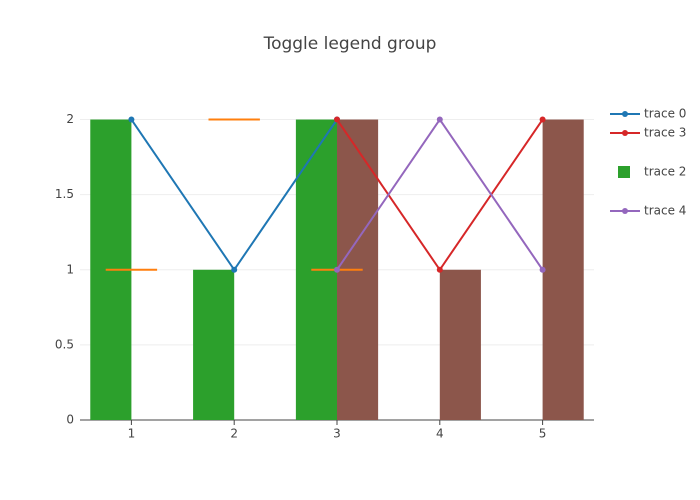  I want to click on x-tick-label: 5, so click(543, 434).